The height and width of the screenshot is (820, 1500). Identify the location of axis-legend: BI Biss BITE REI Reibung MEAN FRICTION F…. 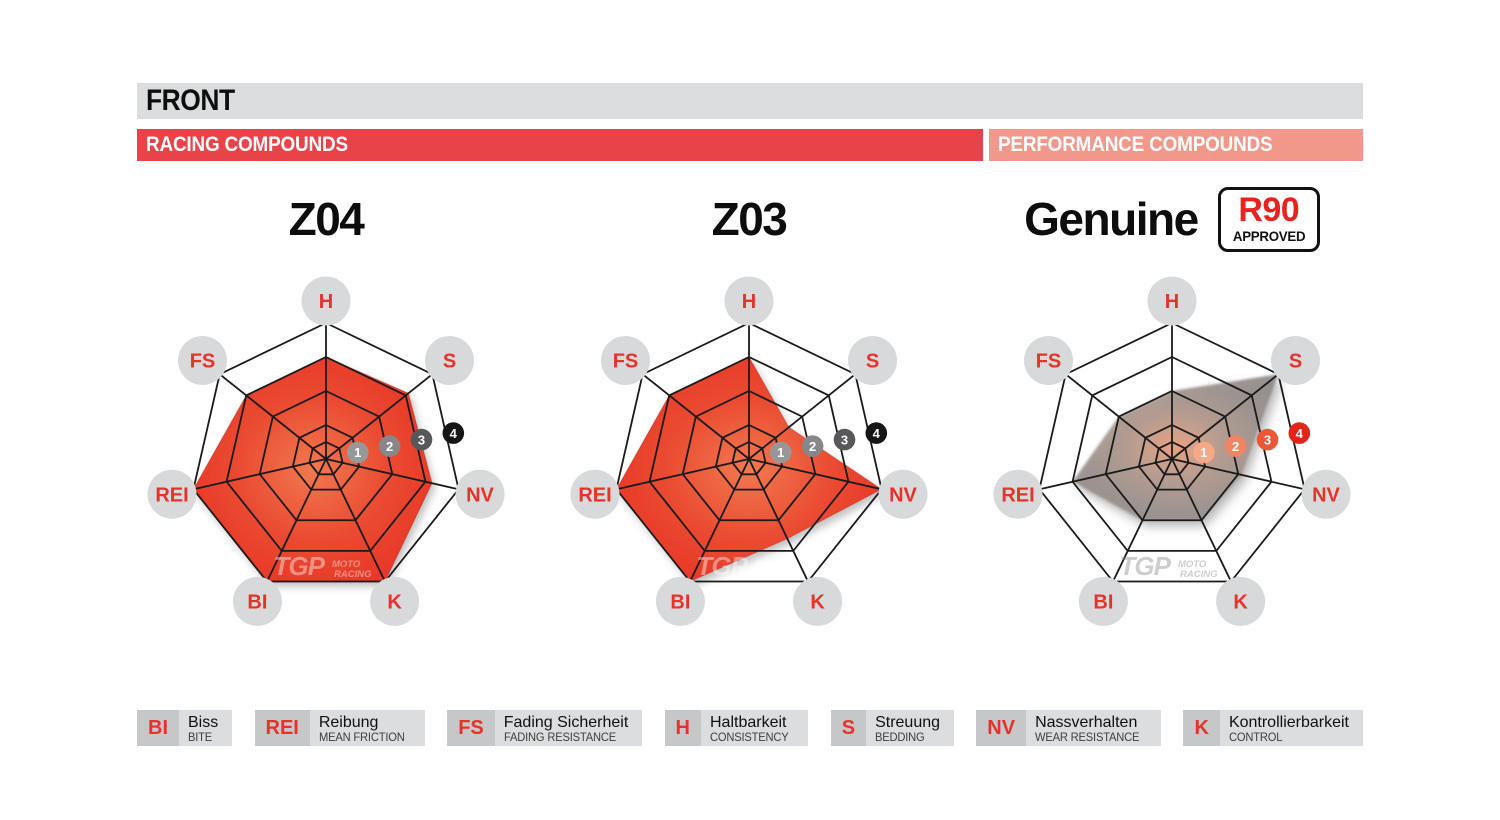
(750, 728).